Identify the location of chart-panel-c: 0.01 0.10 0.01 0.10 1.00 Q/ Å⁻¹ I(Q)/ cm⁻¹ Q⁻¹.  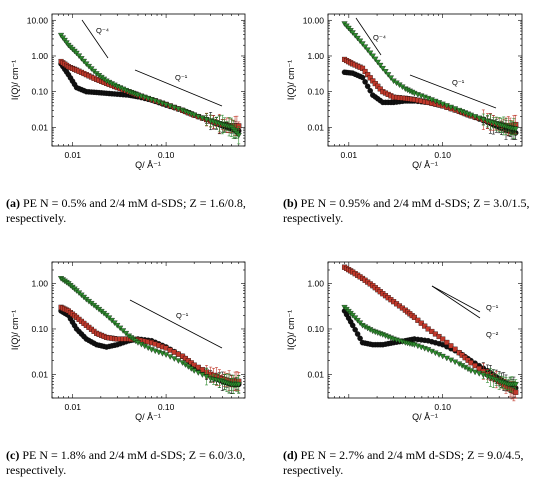
(128, 341).